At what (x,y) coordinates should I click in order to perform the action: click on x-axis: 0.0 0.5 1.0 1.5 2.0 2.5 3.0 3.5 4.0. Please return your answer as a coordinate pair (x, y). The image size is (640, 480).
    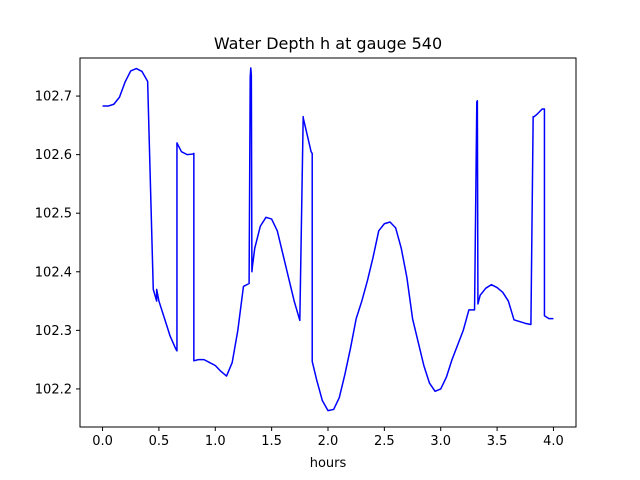
    Looking at the image, I should click on (328, 438).